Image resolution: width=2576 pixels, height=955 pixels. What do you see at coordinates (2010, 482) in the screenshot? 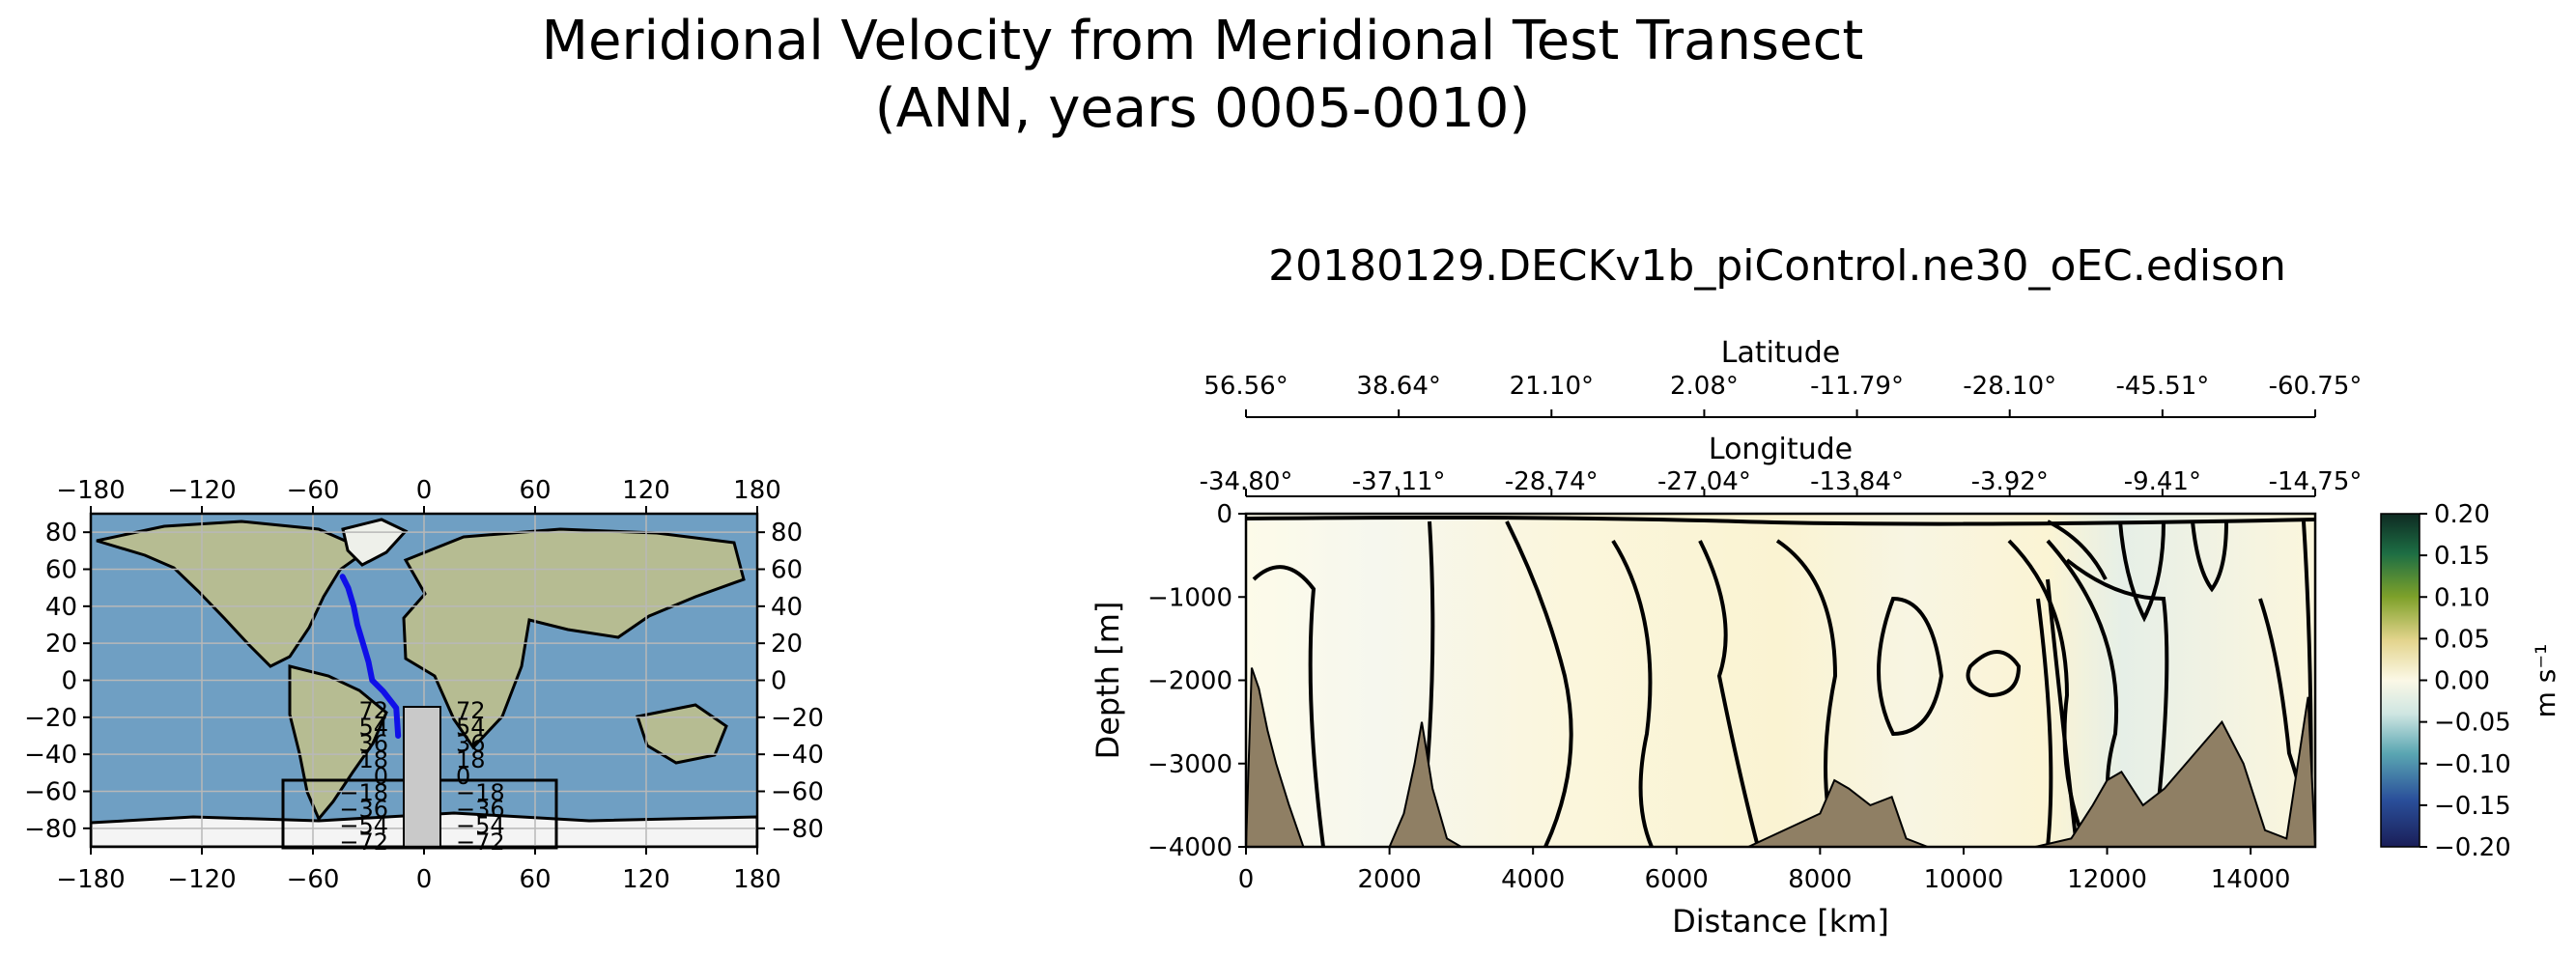
I see `longitude-tick-label: -3.92°` at bounding box center [2010, 482].